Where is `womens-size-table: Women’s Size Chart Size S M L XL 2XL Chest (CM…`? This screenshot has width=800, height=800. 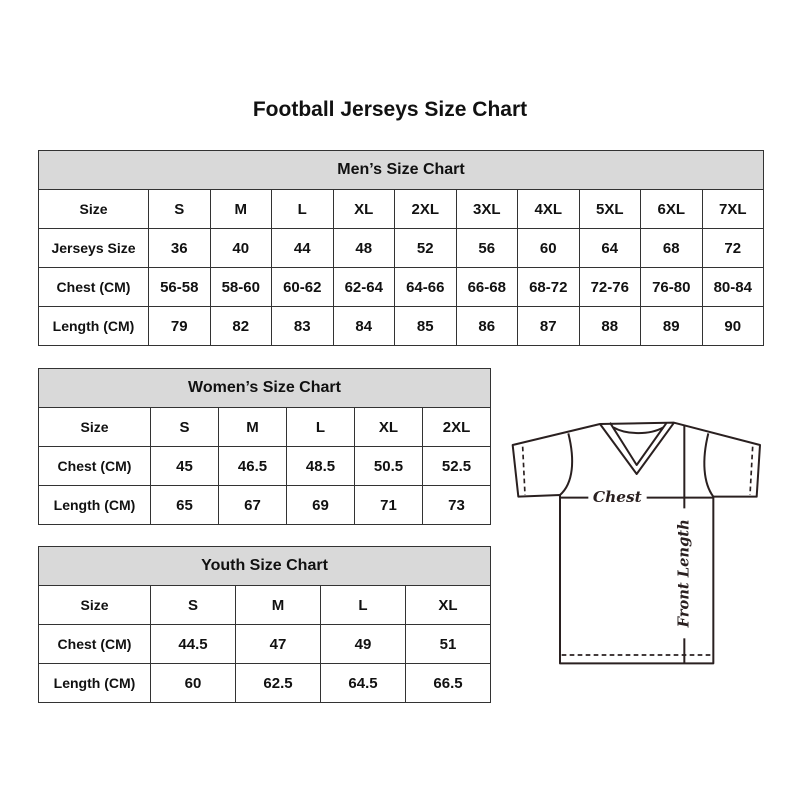
womens-size-table: Women’s Size Chart Size S M L XL 2XL Chest (CM… is located at coordinates (264, 446).